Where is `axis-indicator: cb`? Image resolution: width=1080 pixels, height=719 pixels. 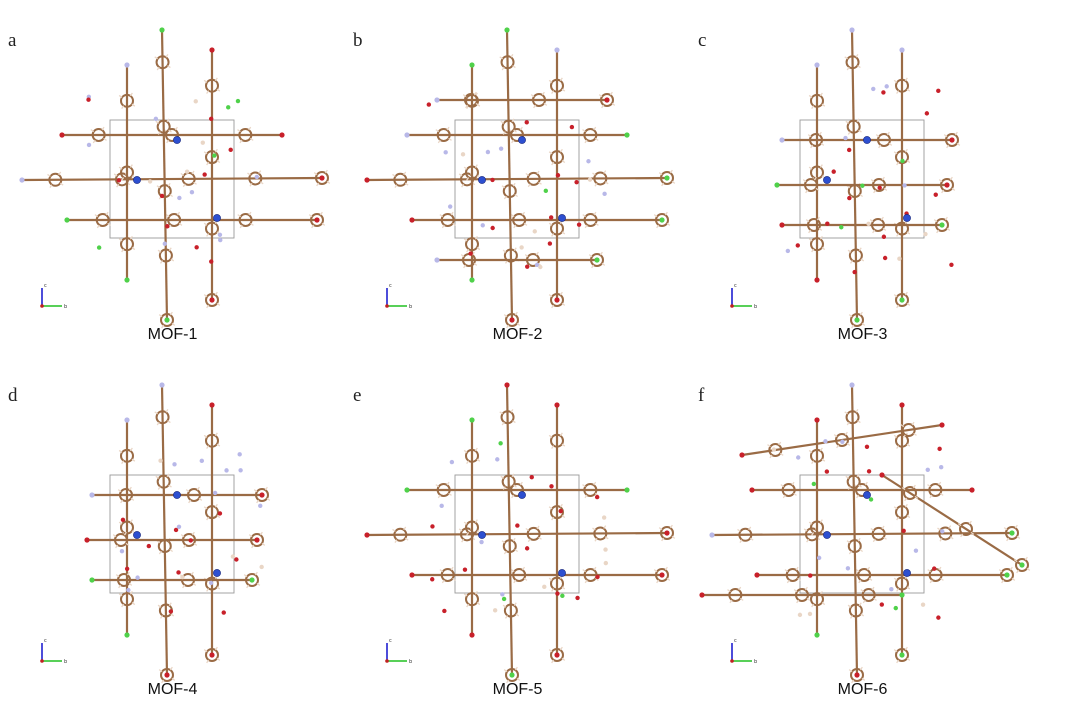
axis-indicator: cb is located at coordinates (743, 651).